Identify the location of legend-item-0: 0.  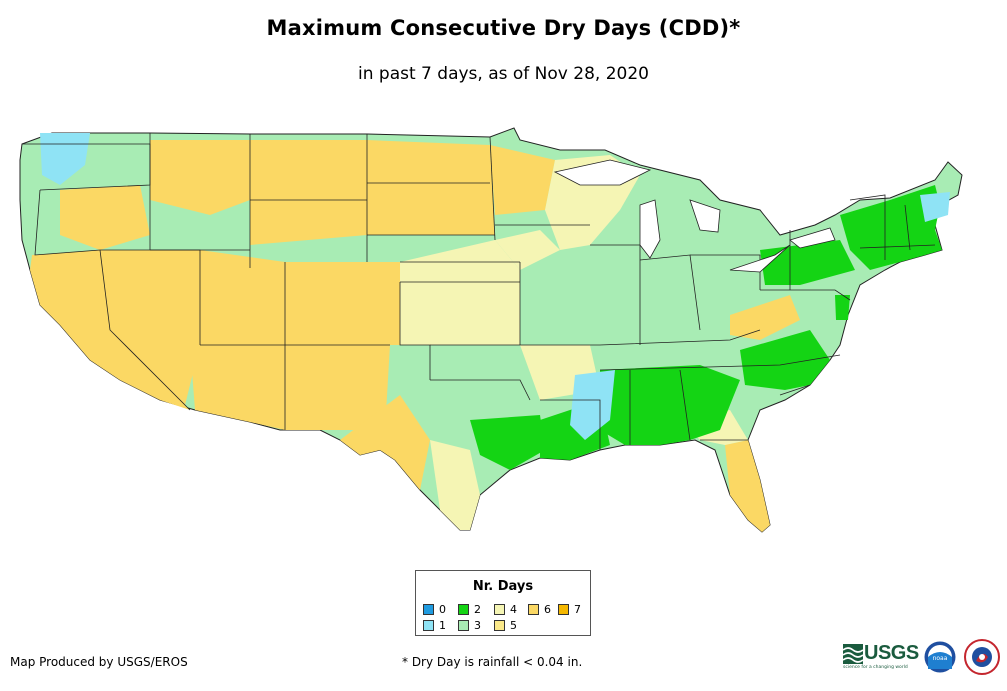
(434, 609).